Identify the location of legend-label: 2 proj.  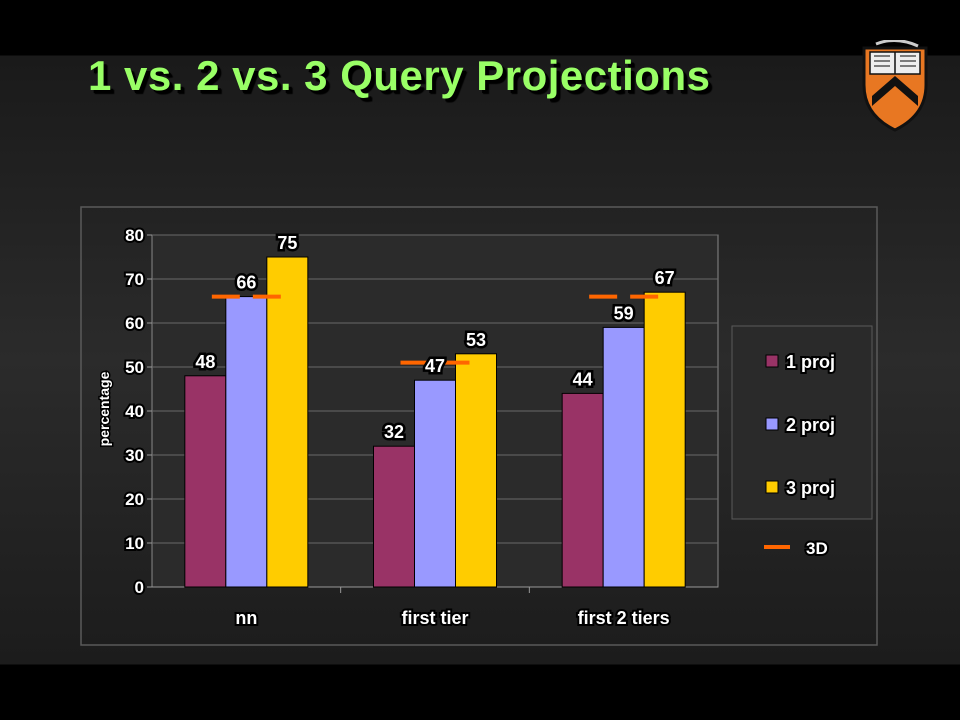
(810, 425).